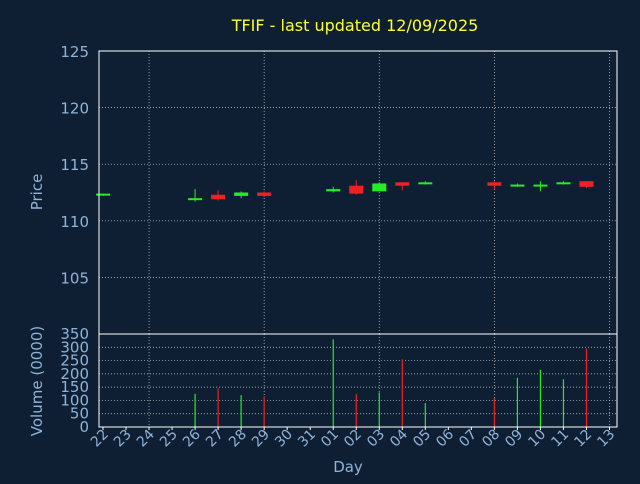 This screenshot has width=640, height=484. Describe the element at coordinates (348, 467) in the screenshot. I see `x-axis-label: Day` at that location.